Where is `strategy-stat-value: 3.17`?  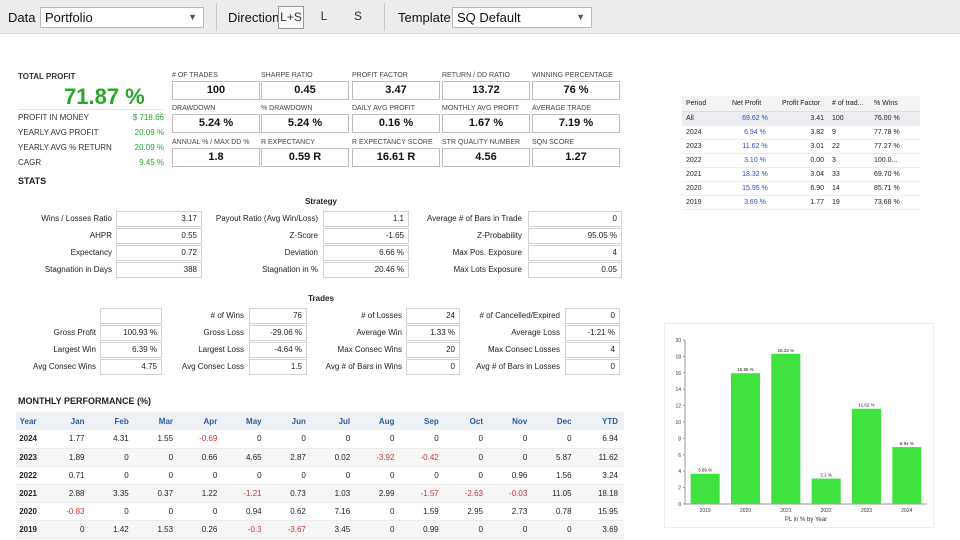 strategy-stat-value: 3.17 is located at coordinates (159, 219).